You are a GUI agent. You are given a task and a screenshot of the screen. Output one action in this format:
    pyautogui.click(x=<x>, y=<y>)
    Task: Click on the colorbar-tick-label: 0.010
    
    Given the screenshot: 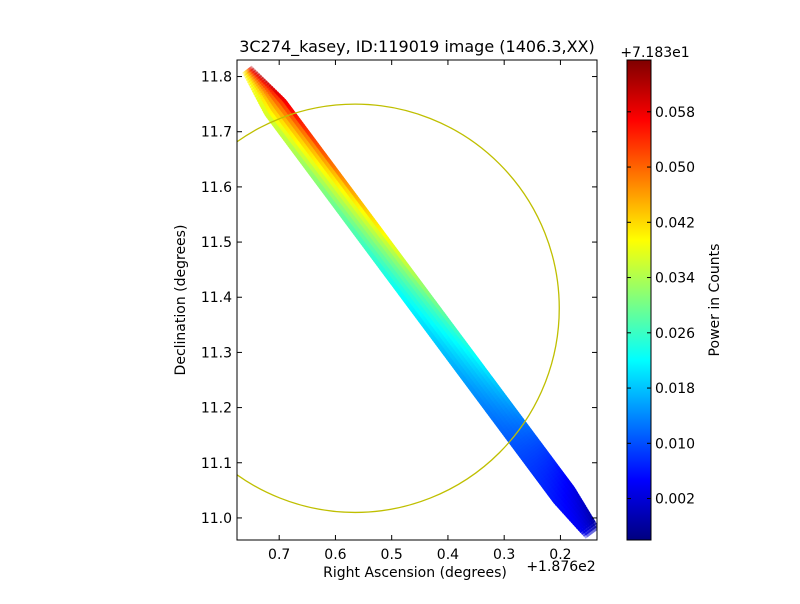 What is the action you would take?
    pyautogui.click(x=675, y=444)
    